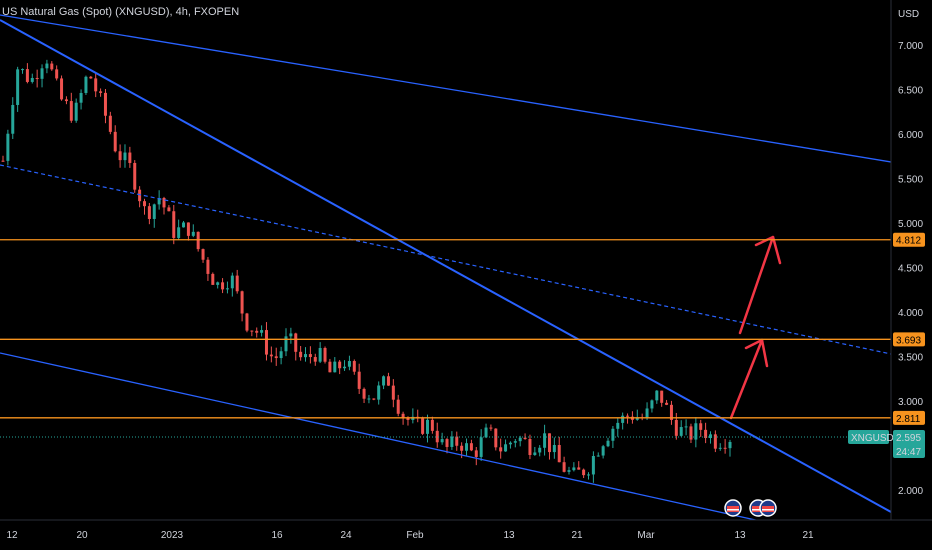  I want to click on price-tick-label: 4.000, so click(910, 313).